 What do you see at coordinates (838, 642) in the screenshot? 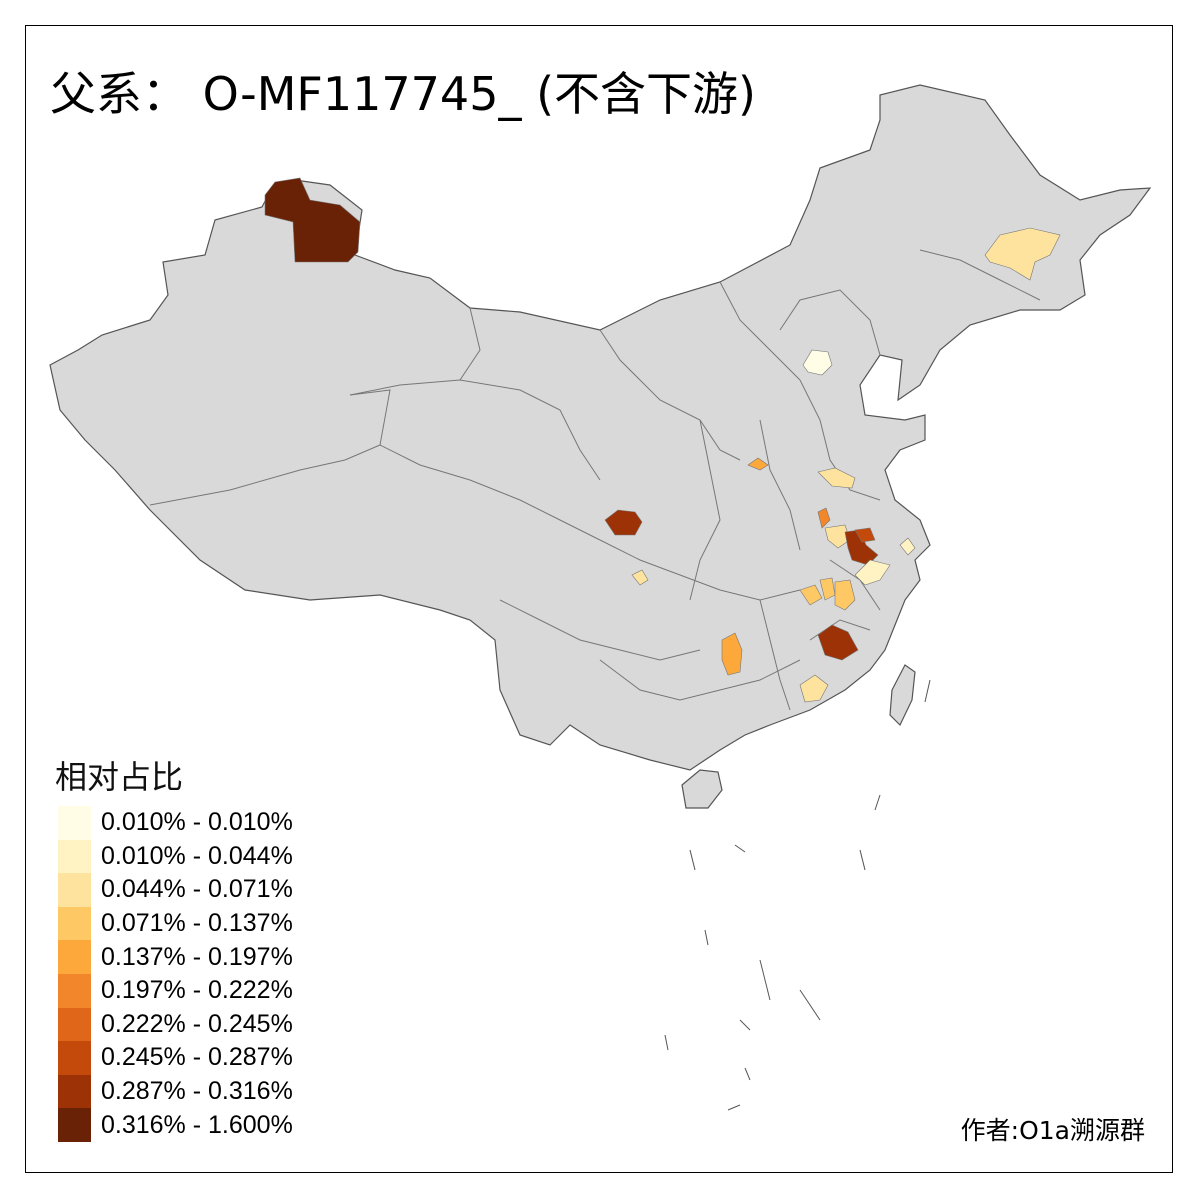
I see `region-fujian` at bounding box center [838, 642].